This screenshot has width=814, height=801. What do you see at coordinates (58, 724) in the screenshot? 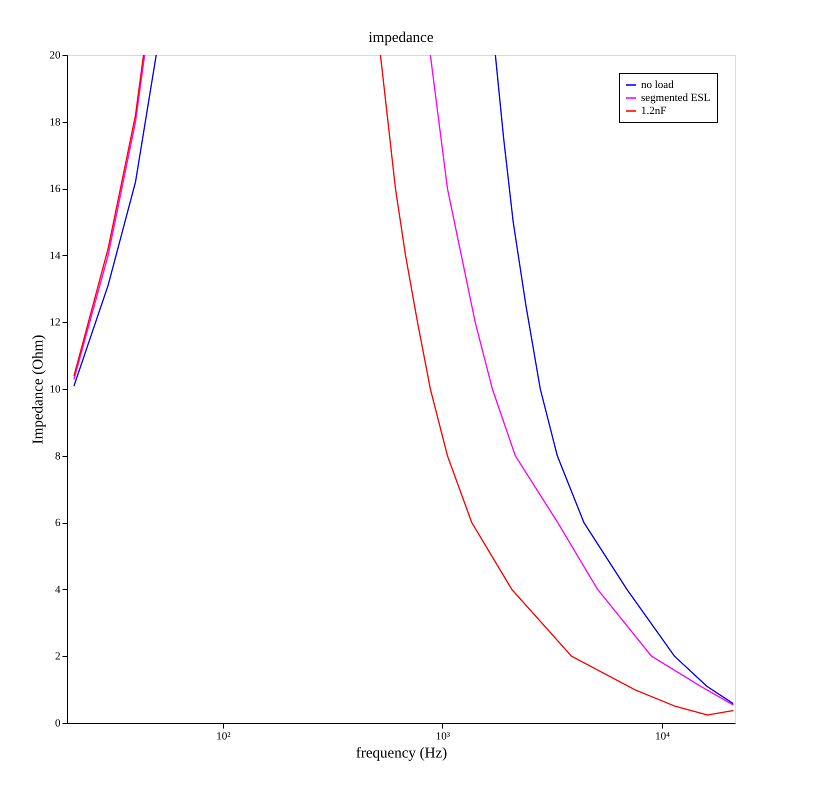
I see `y-tick-label: 0` at bounding box center [58, 724].